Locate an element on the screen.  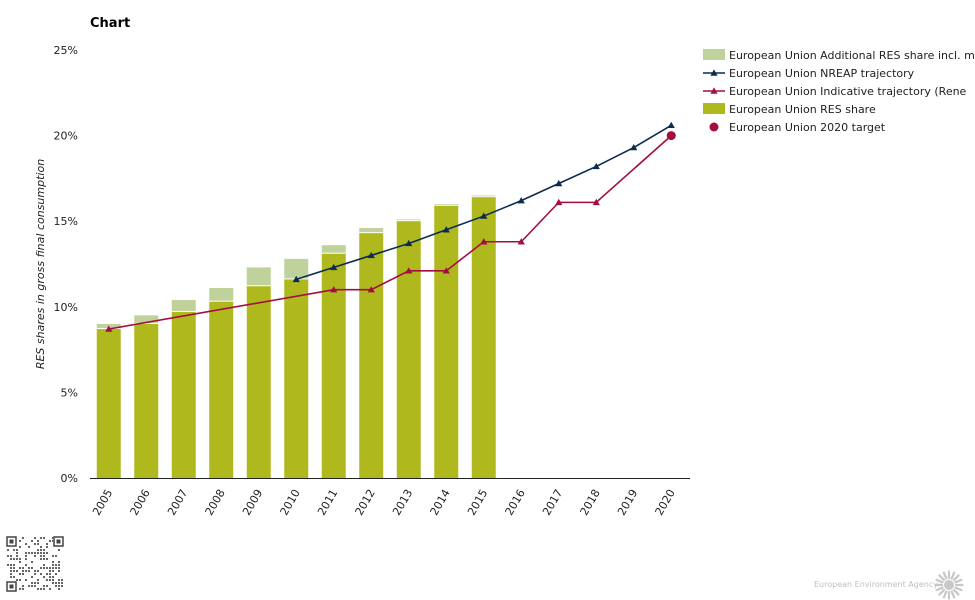
x-tick-label: 2006 is located at coordinates (140, 502).